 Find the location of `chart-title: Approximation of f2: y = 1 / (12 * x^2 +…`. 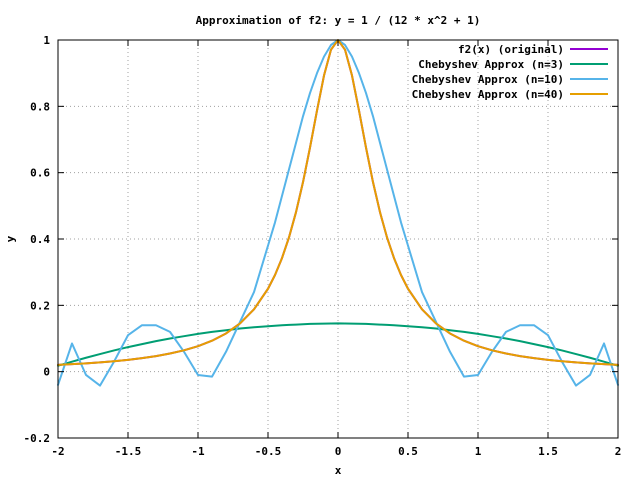

chart-title: Approximation of f2: y = 1 / (12 * x^2 +… is located at coordinates (338, 20).